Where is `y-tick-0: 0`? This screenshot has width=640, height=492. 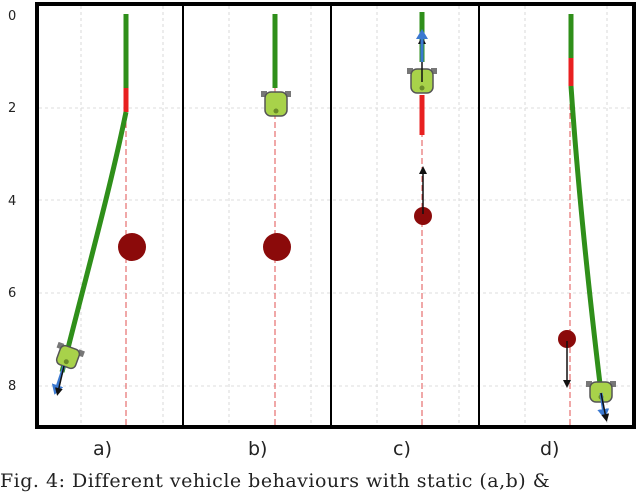
y-tick-0: 0 is located at coordinates (12, 16).